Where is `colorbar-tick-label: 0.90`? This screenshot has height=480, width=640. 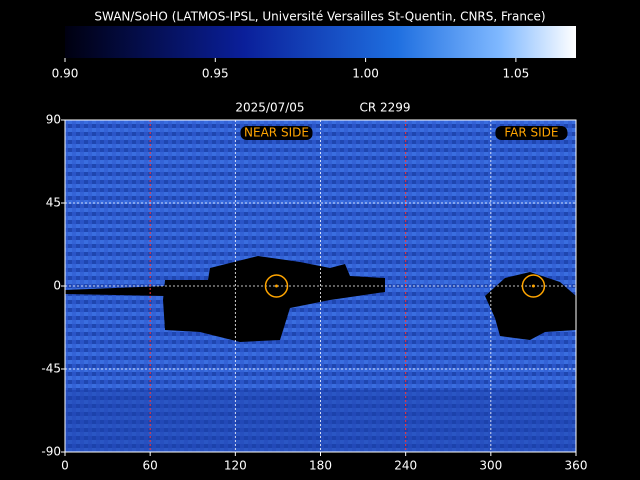 colorbar-tick-label: 0.90 is located at coordinates (65, 74).